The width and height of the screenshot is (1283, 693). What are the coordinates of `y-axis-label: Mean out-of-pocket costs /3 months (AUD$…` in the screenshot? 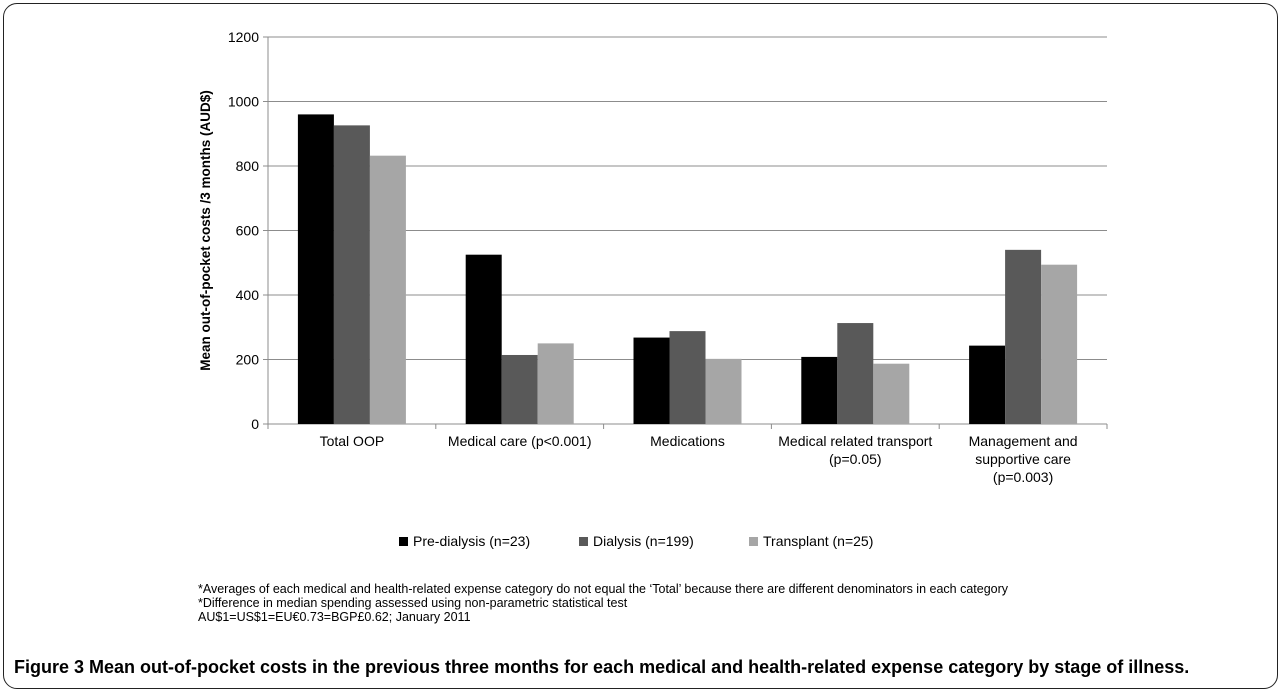 It's located at (205, 230).